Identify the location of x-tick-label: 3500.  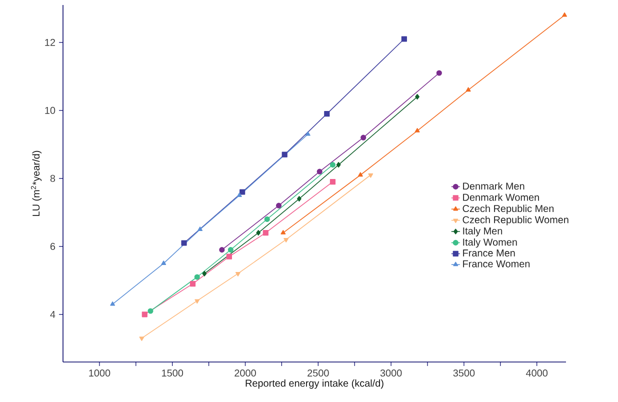
(464, 373).